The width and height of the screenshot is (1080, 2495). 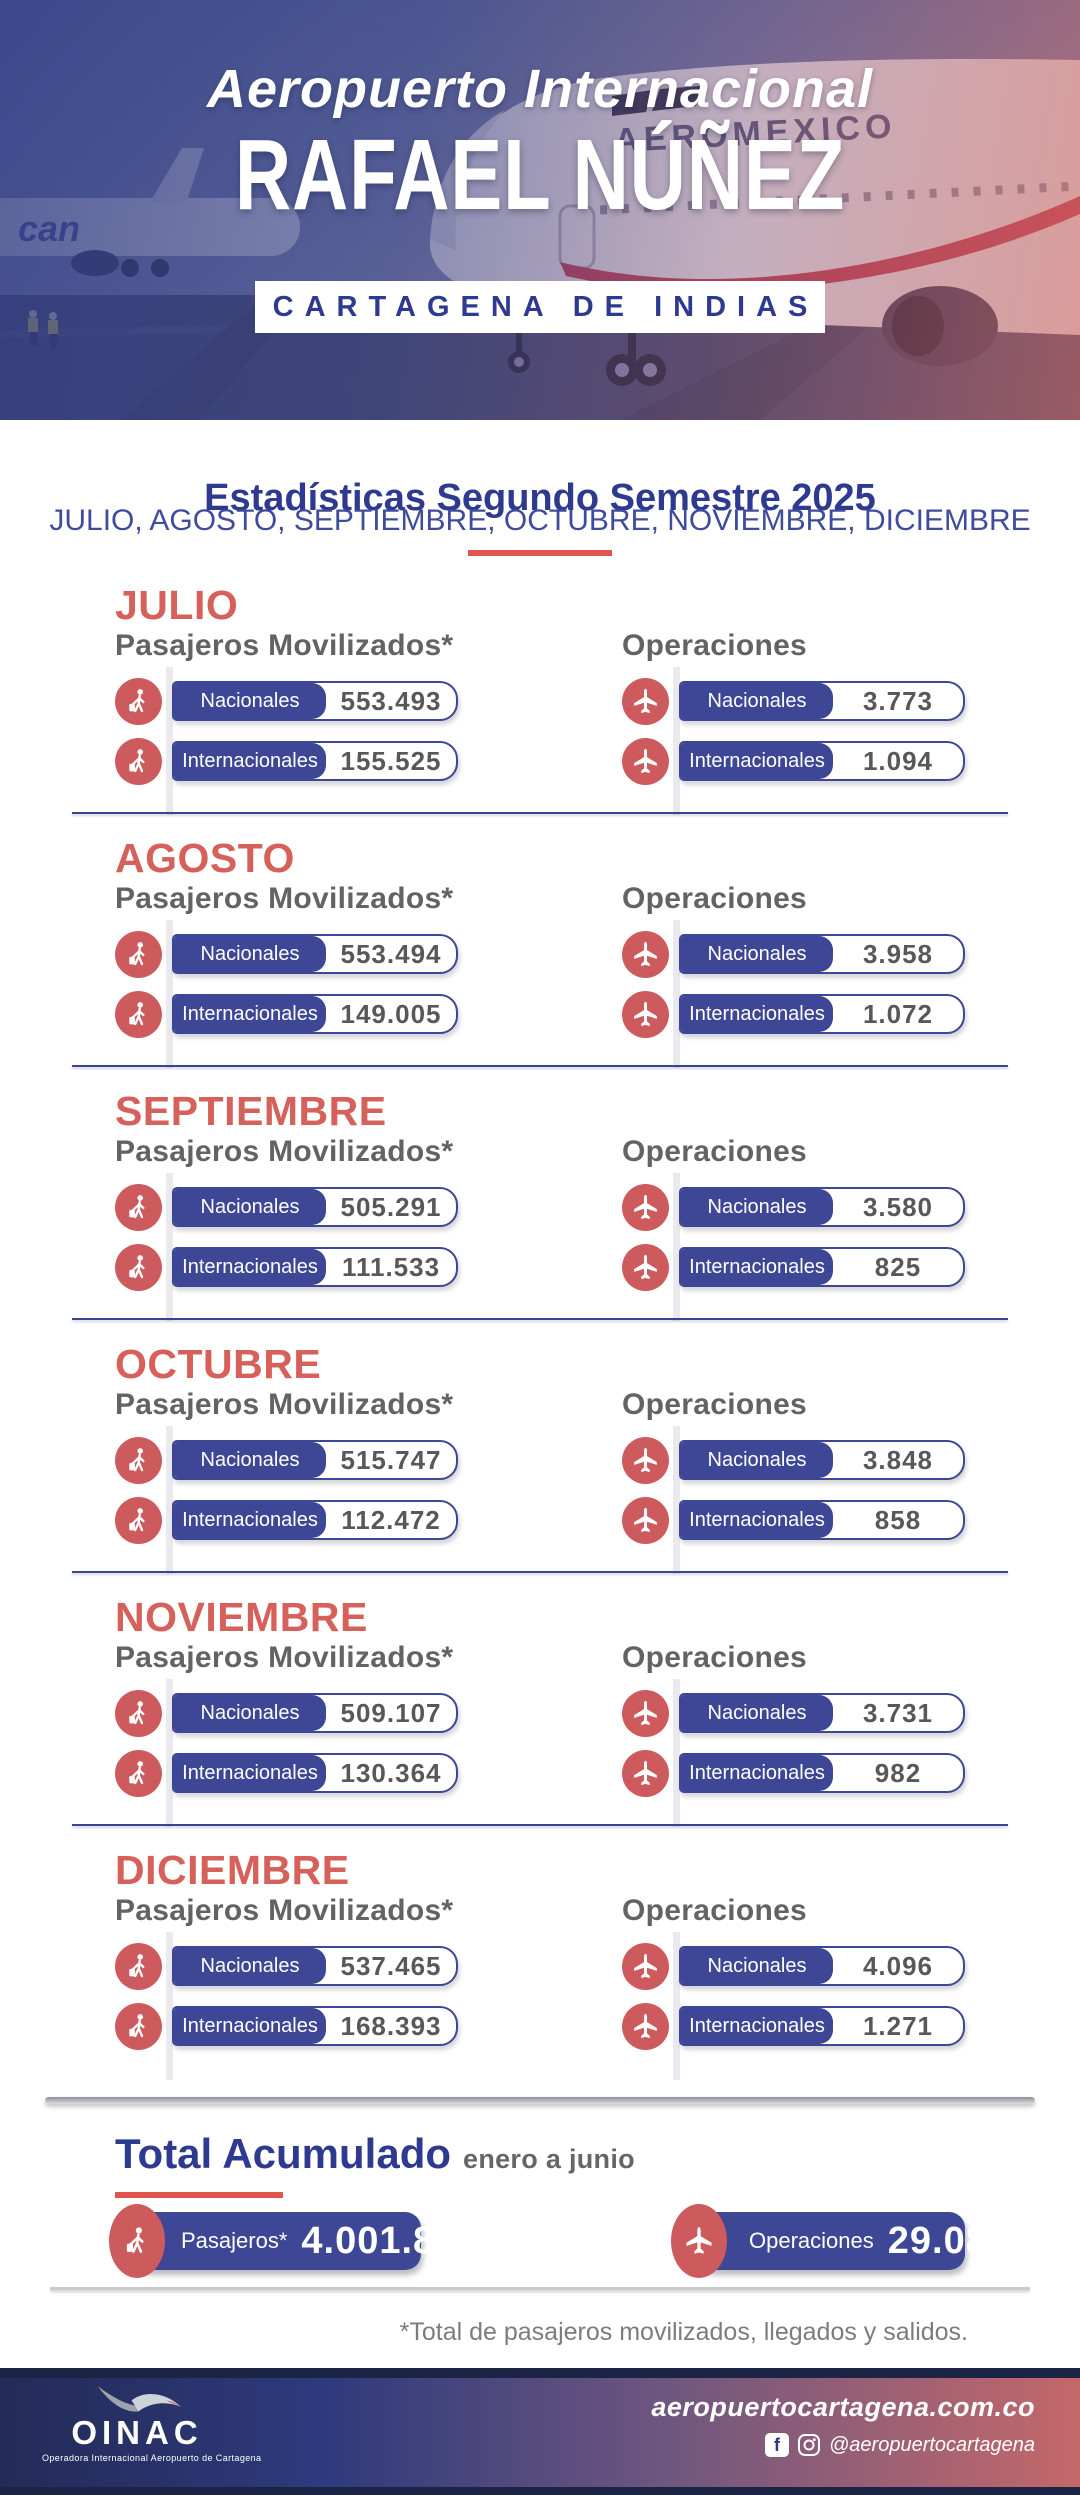 I want to click on stat-row: Nacionales 509.107, so click(x=290, y=1713).